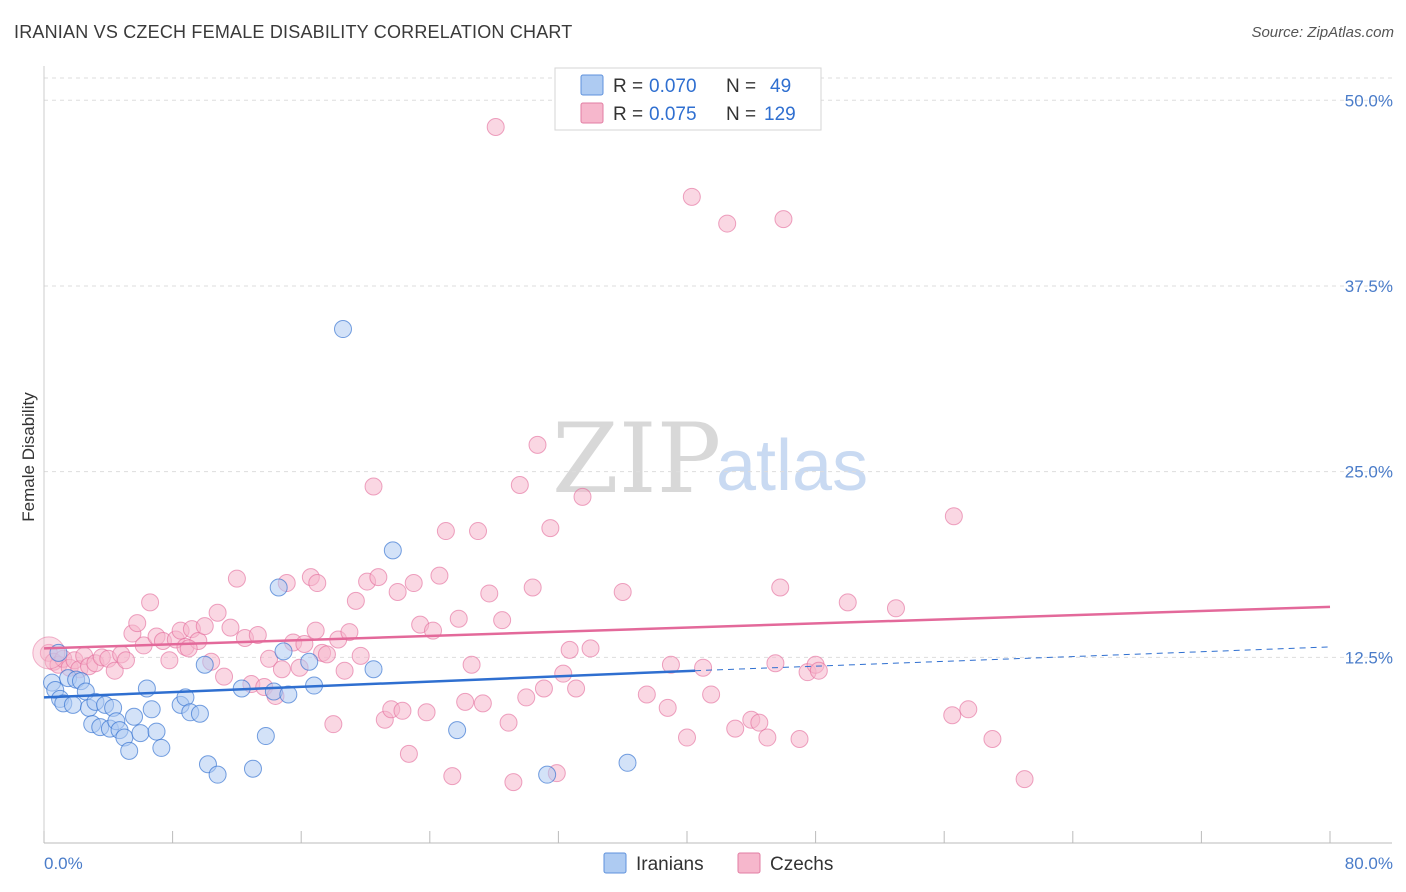 This screenshot has width=1406, height=892. What do you see at coordinates (741, 114) in the screenshot?
I see `stats-n-label-czechs: N =` at bounding box center [741, 114].